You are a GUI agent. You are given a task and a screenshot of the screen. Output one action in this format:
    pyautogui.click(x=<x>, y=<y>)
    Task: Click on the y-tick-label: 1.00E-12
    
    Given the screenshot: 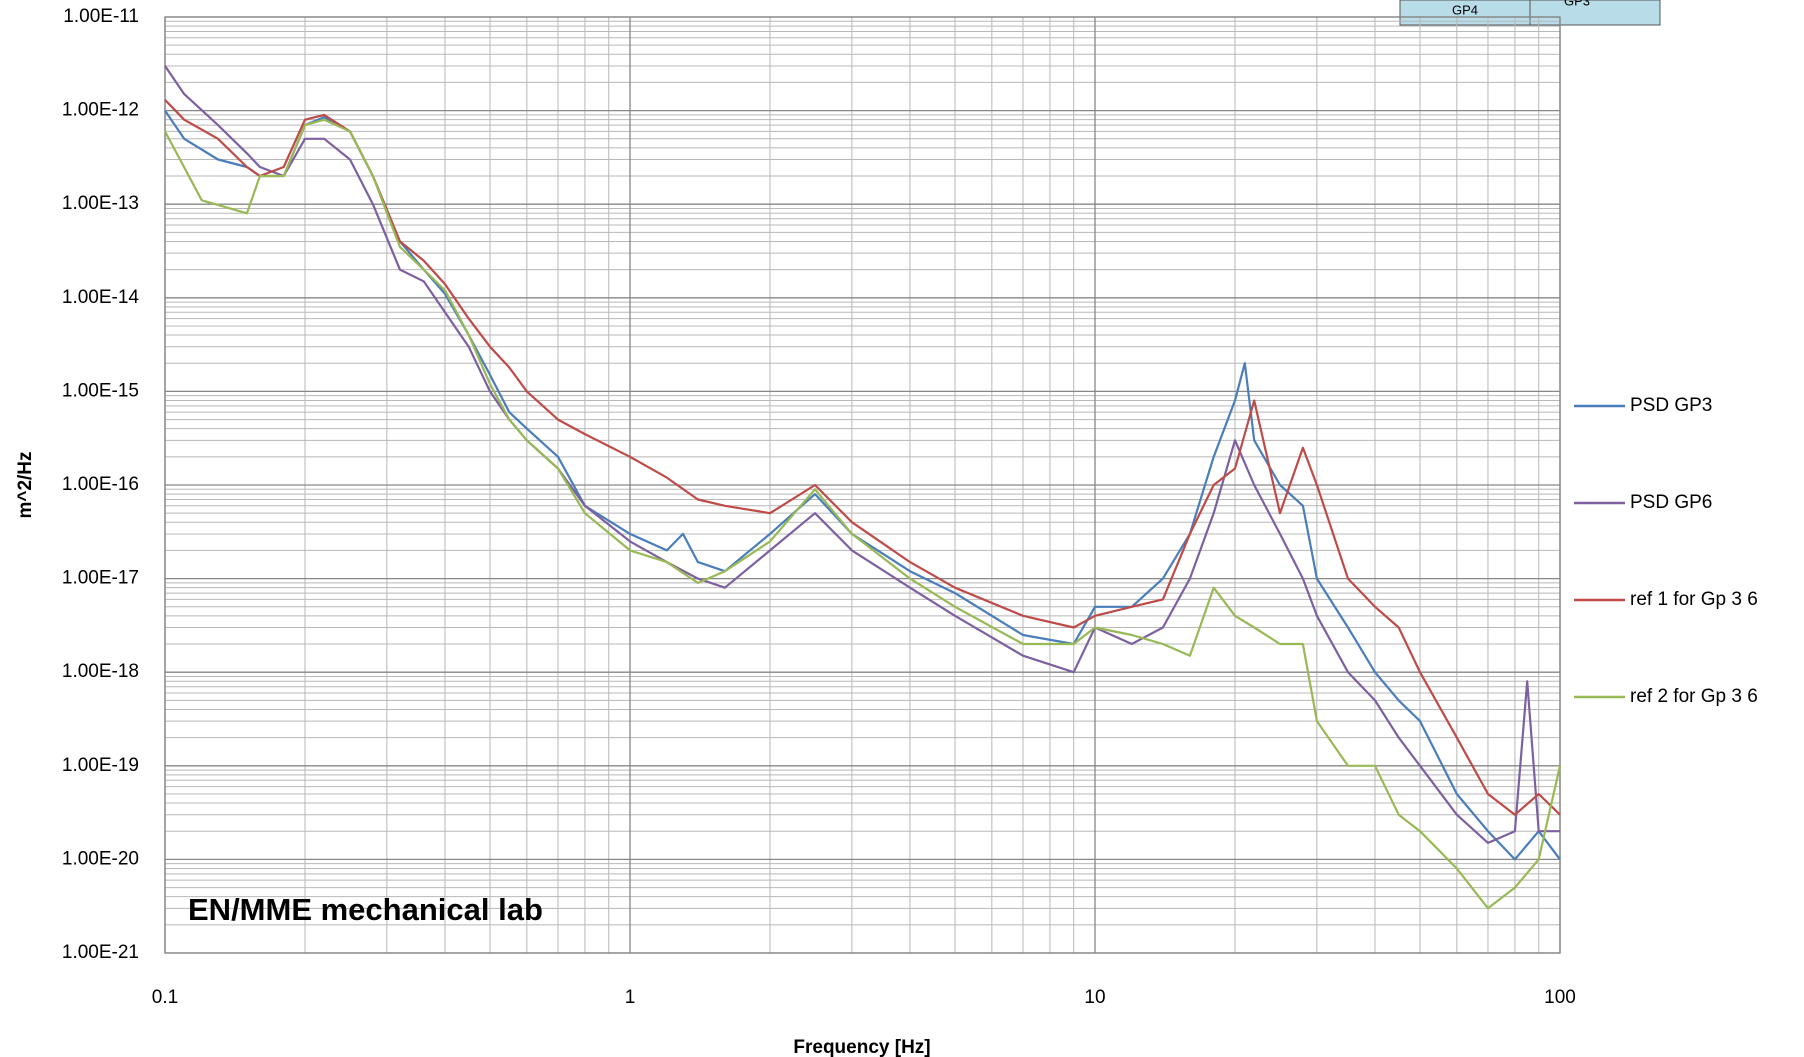 What is the action you would take?
    pyautogui.click(x=100, y=110)
    